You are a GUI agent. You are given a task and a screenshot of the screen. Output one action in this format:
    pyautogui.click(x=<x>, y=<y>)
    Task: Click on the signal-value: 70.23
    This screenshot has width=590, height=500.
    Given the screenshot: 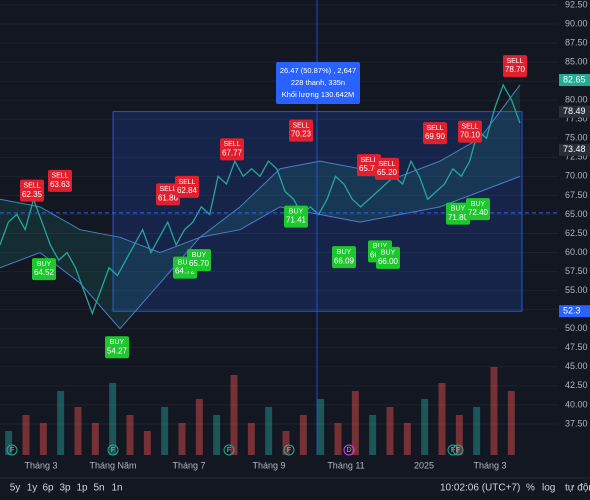 What is the action you would take?
    pyautogui.click(x=301, y=134)
    